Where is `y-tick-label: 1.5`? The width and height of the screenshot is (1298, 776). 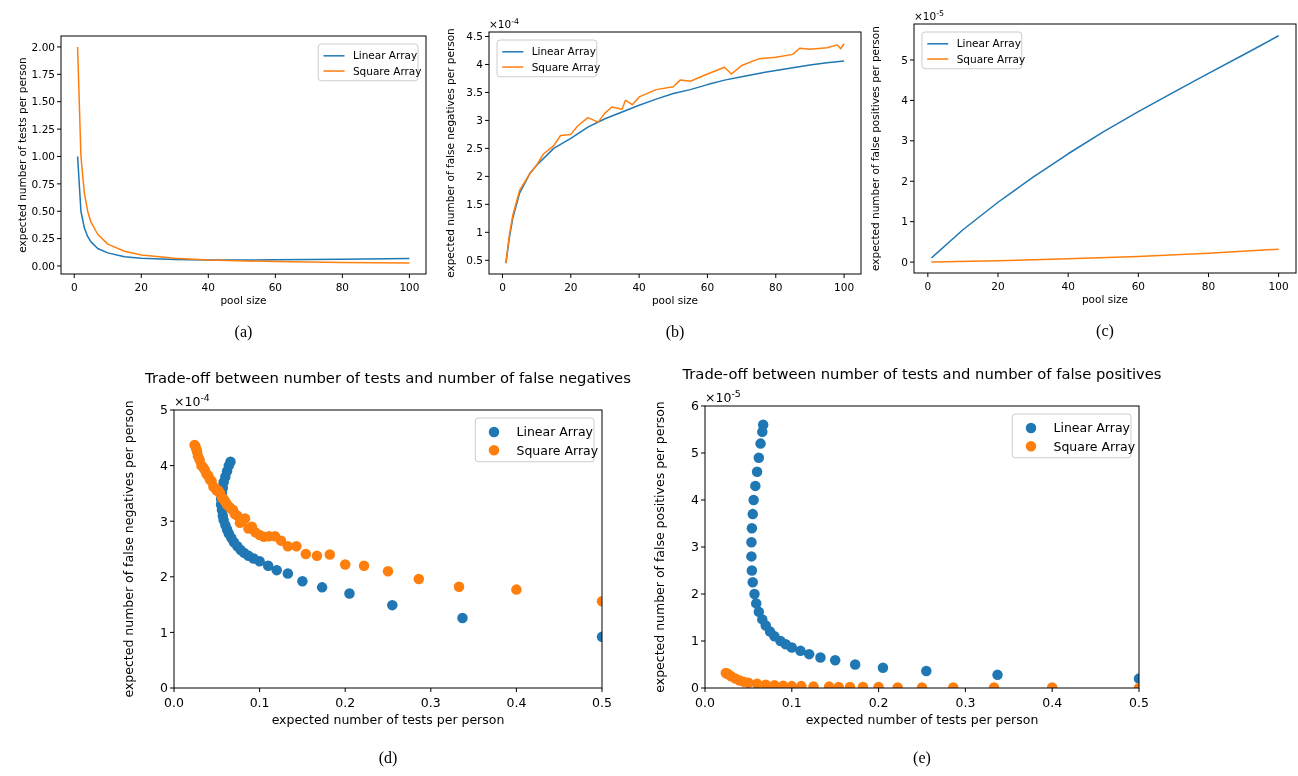
y-tick-label: 1.5 is located at coordinates (474, 204).